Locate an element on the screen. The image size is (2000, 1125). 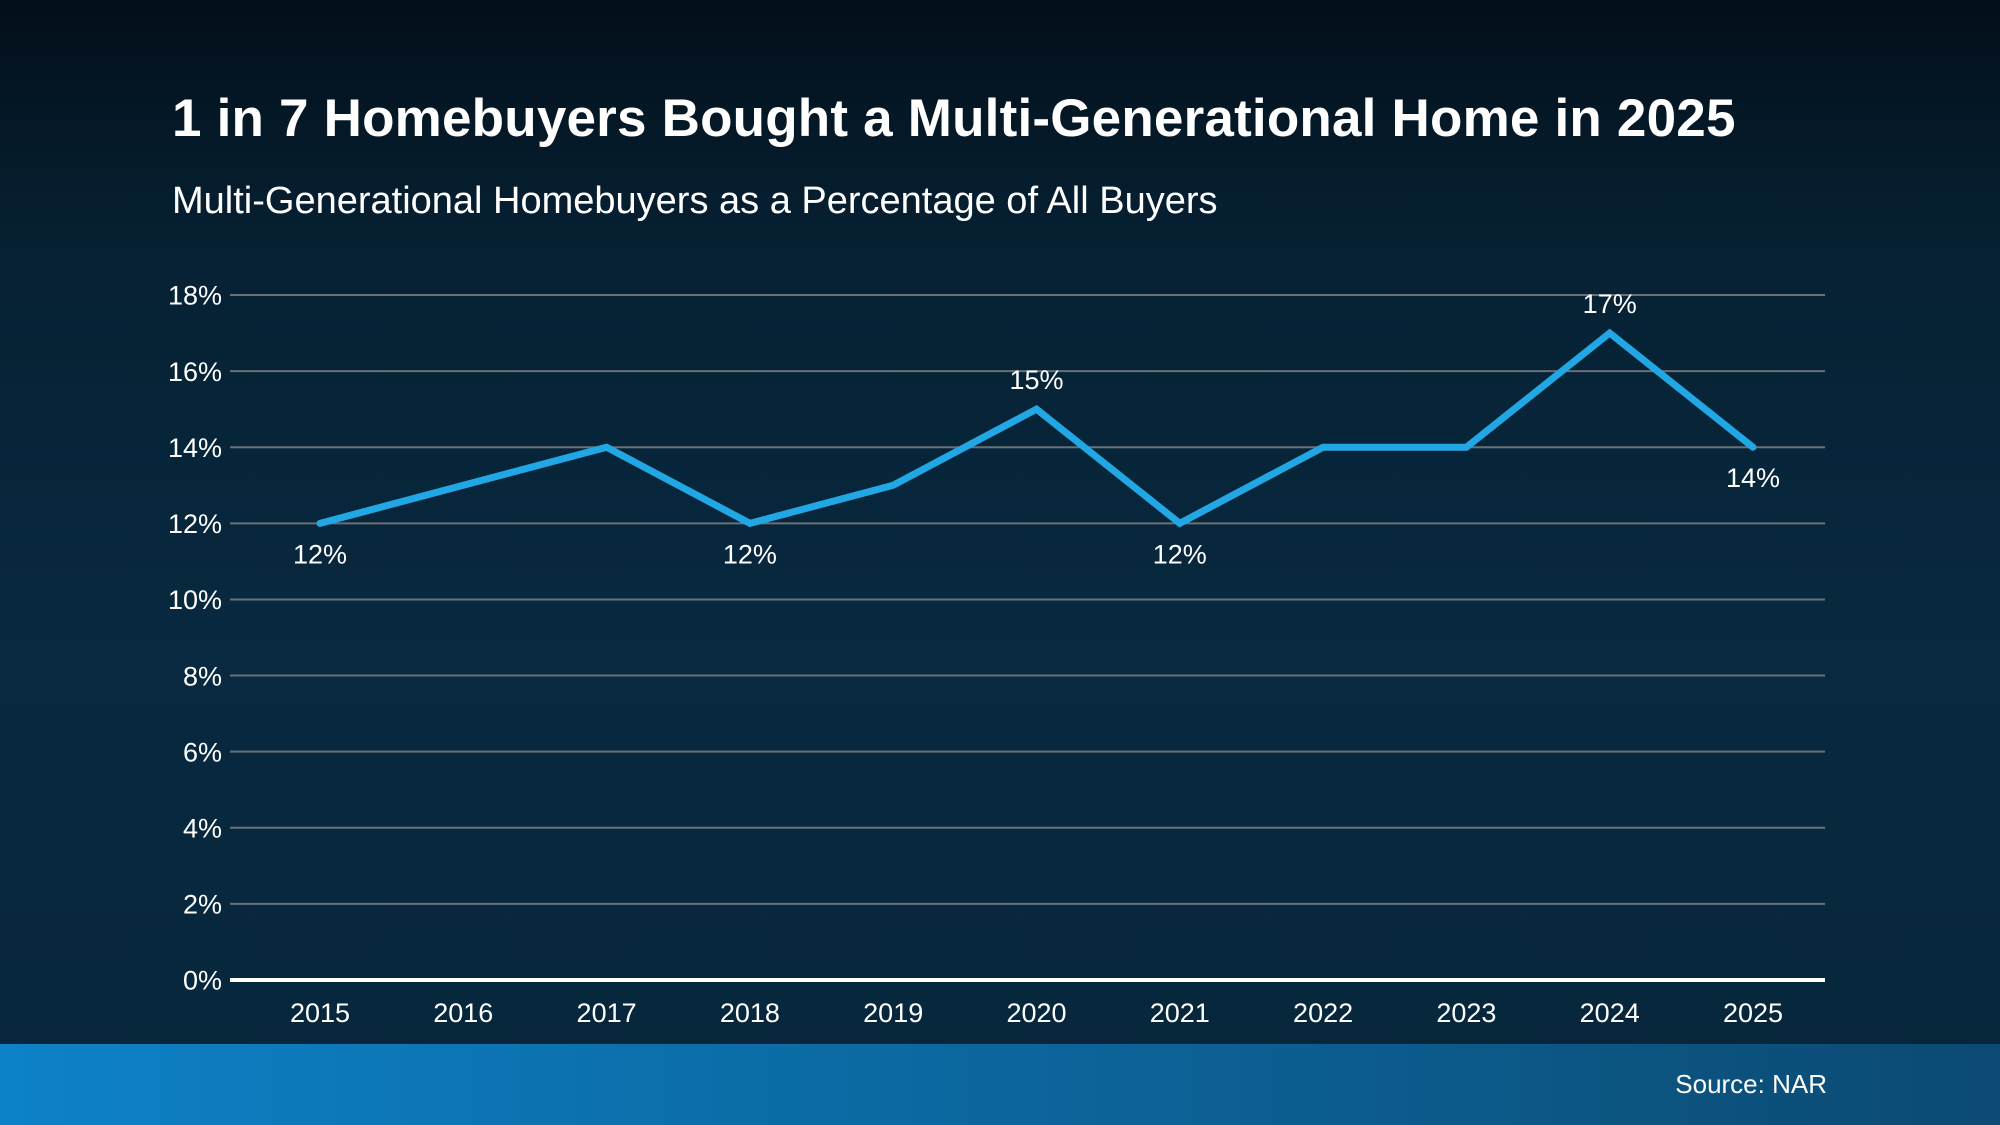
x-axis-tick-label: 2025 is located at coordinates (1753, 1013).